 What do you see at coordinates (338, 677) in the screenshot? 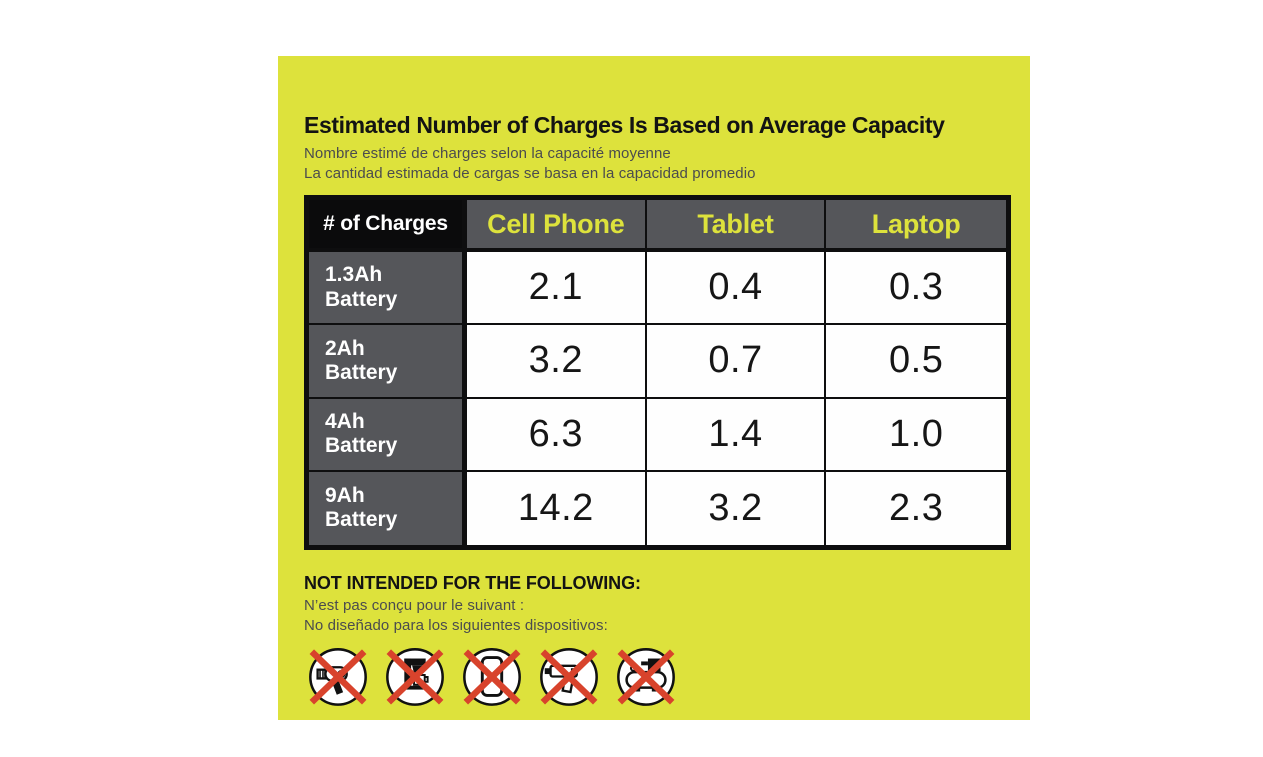
I see `no-hair-dryer-icon` at bounding box center [338, 677].